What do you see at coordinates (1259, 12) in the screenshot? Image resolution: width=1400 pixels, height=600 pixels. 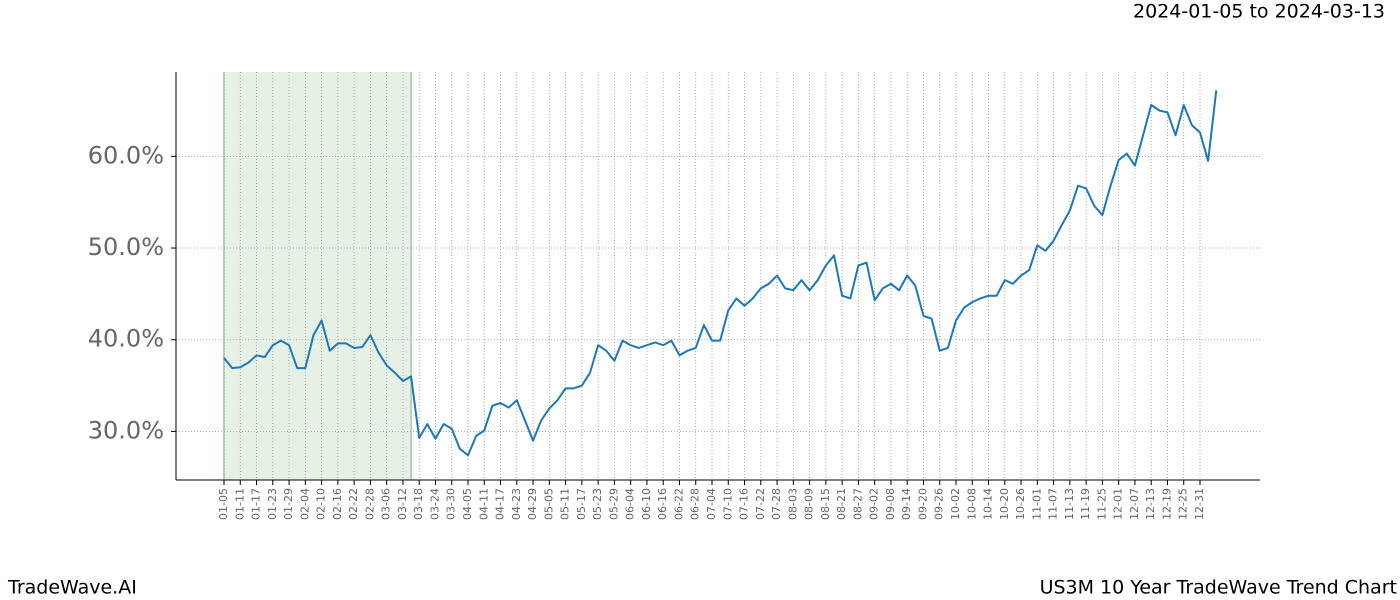 I see `date-range: 2024-01-05 to 2024-03-13` at bounding box center [1259, 12].